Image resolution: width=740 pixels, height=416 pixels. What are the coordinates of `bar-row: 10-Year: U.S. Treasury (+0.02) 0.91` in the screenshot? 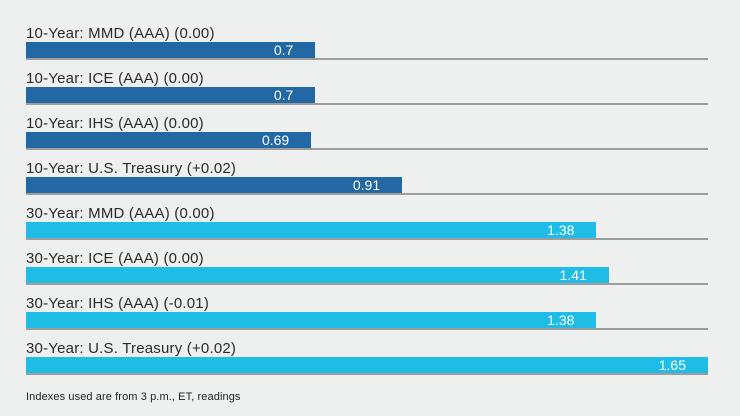 It's located at (367, 182).